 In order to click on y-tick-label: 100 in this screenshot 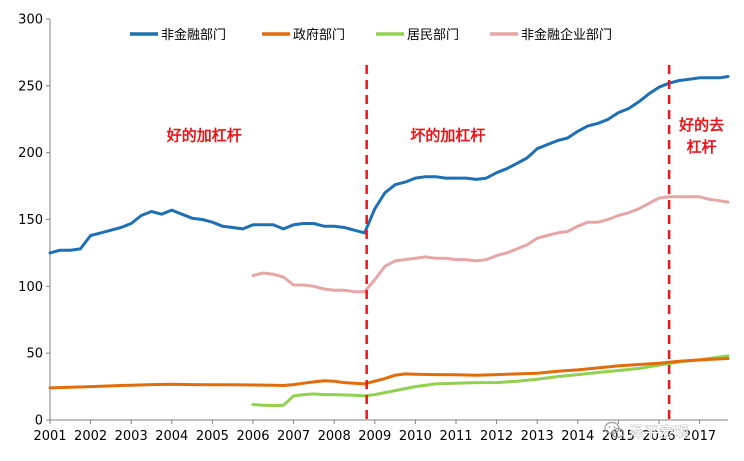, I will do `click(30, 287)`.